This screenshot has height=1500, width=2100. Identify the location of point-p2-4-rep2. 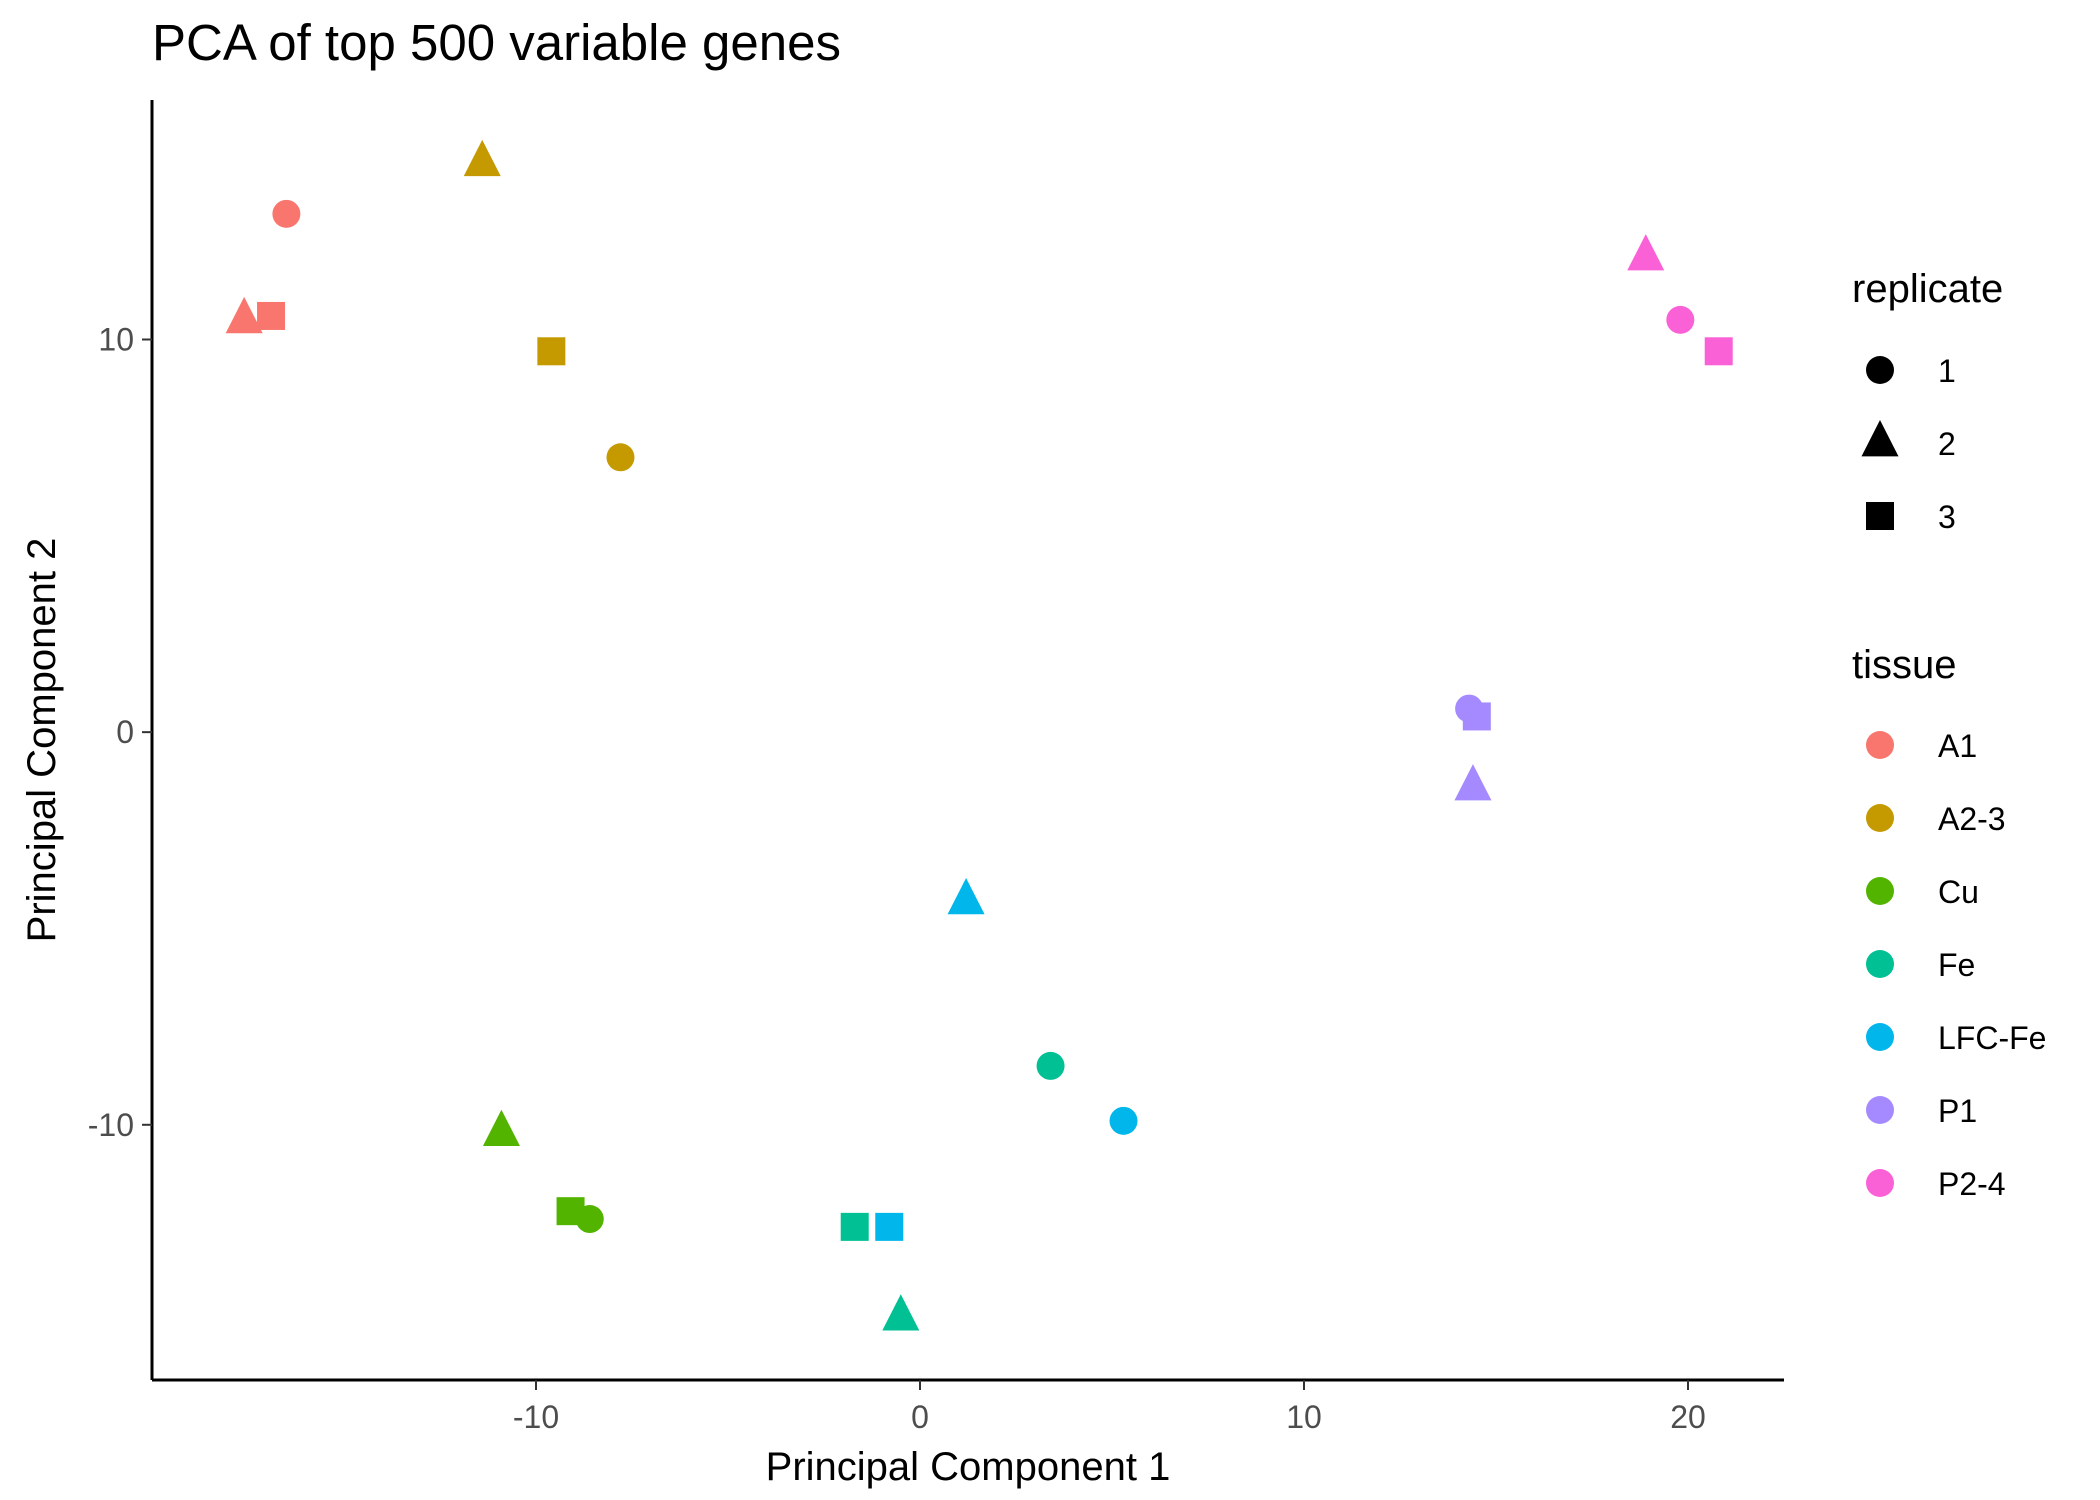
(1646, 252).